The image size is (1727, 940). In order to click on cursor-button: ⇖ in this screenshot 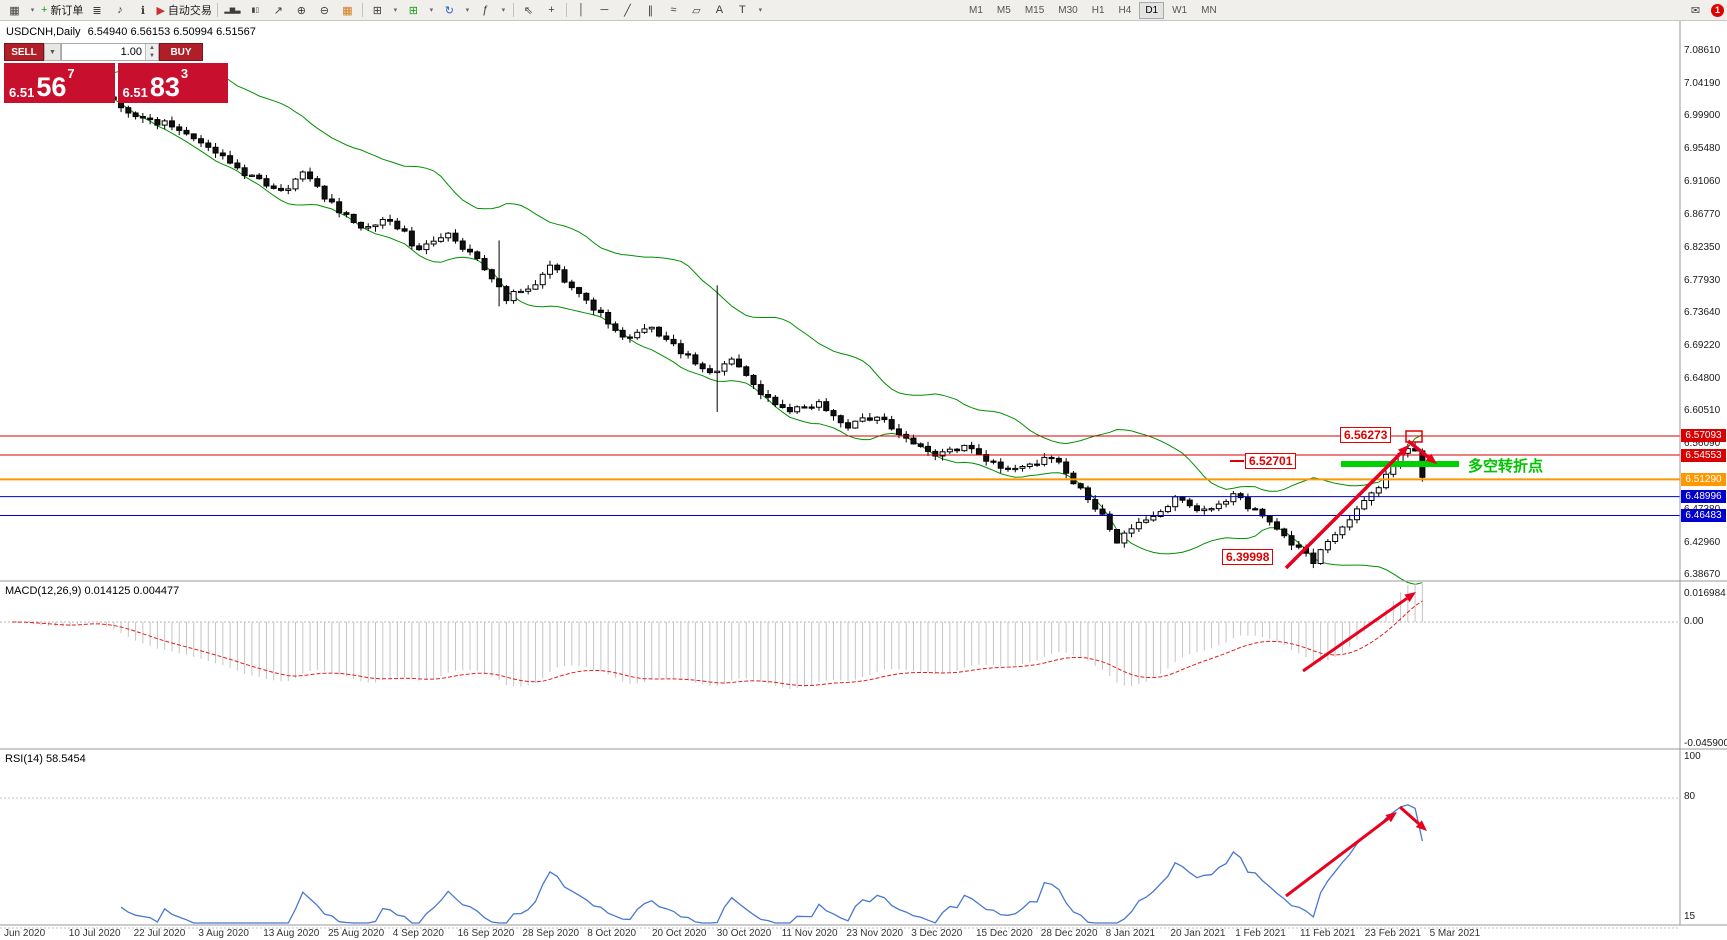, I will do `click(528, 10)`.